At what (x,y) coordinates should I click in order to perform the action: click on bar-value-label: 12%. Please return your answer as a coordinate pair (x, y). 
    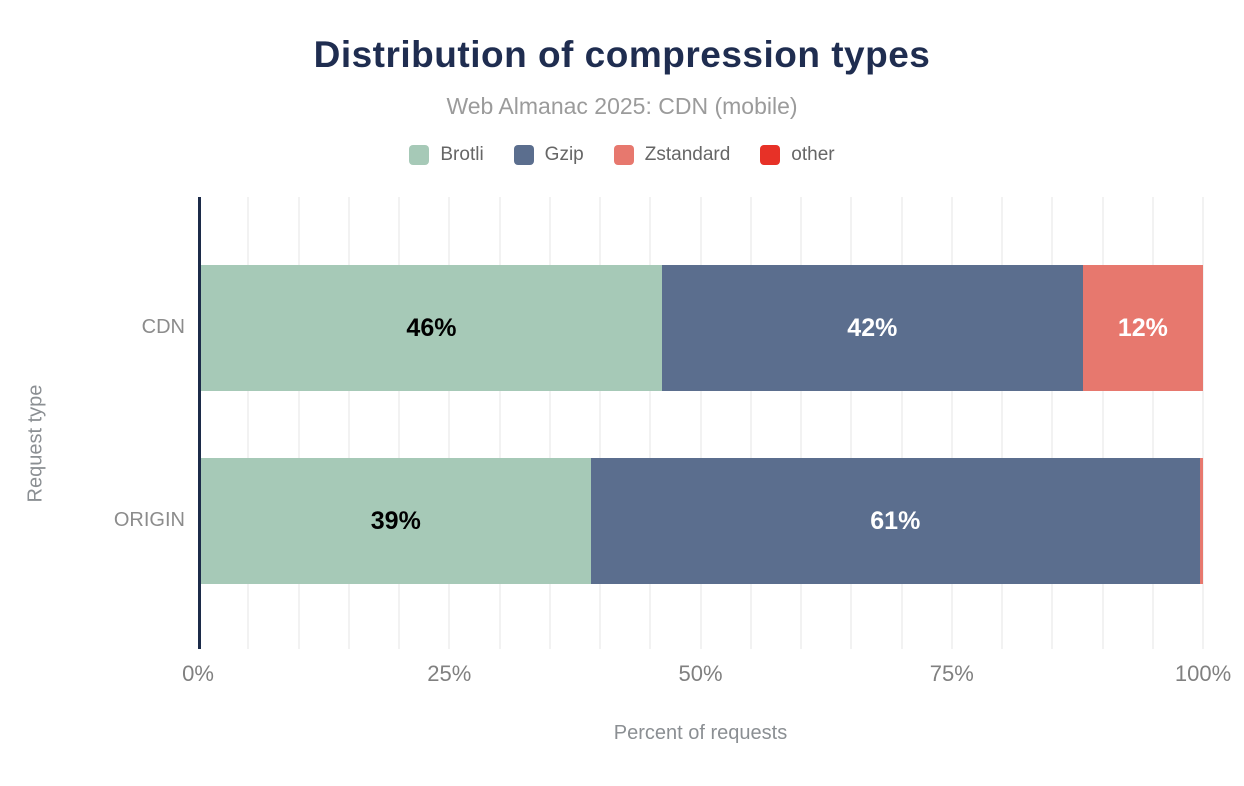
    Looking at the image, I should click on (1142, 327).